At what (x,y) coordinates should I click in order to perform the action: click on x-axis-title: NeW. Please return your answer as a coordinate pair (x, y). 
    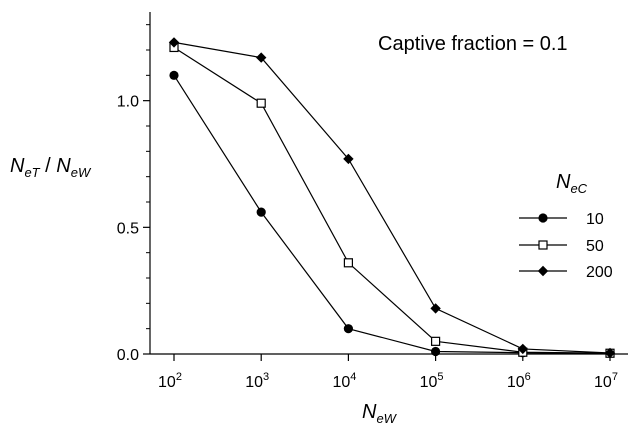
    Looking at the image, I should click on (380, 413).